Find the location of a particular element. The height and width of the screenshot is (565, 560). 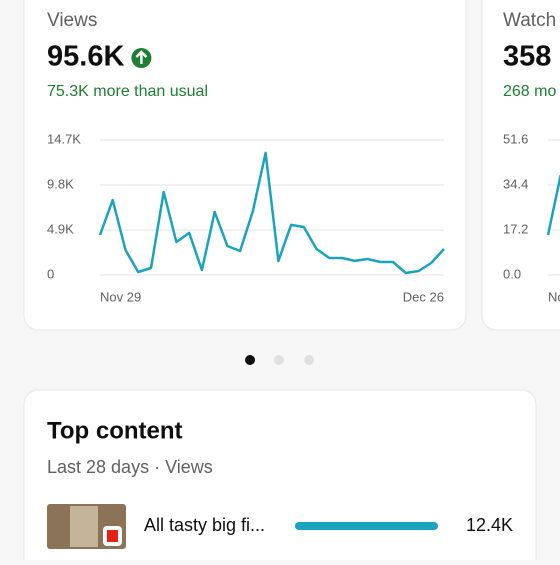

content-value: 12.4K is located at coordinates (489, 525).